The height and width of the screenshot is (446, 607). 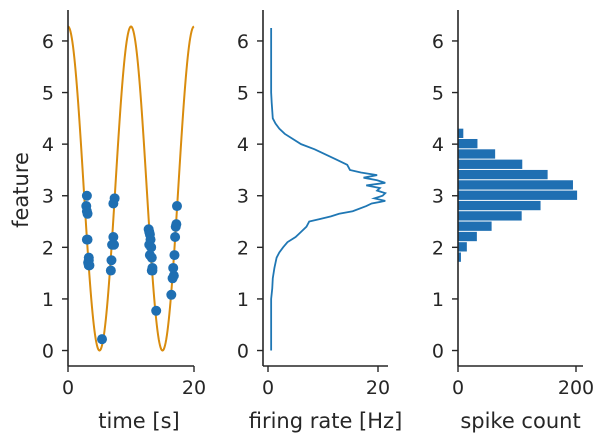 What do you see at coordinates (138, 421) in the screenshot?
I see `x-axis-label: time [s]` at bounding box center [138, 421].